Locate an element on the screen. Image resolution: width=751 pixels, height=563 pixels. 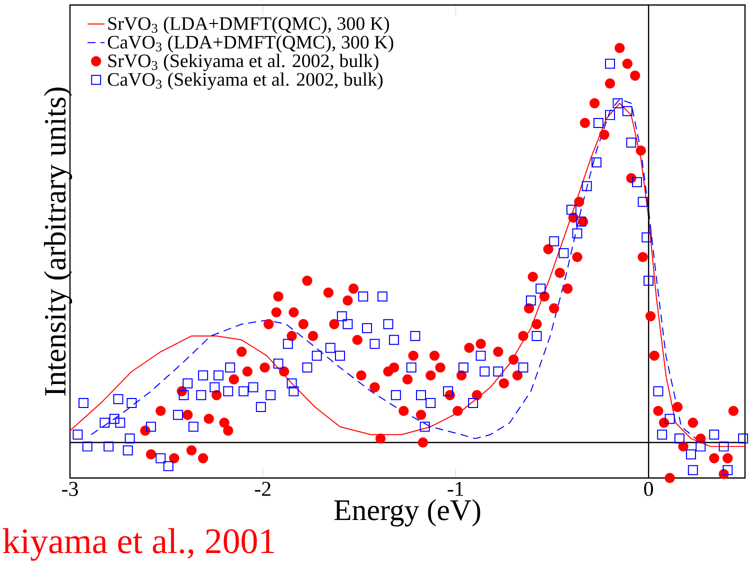
x-tick-label: -2 is located at coordinates (262, 489).